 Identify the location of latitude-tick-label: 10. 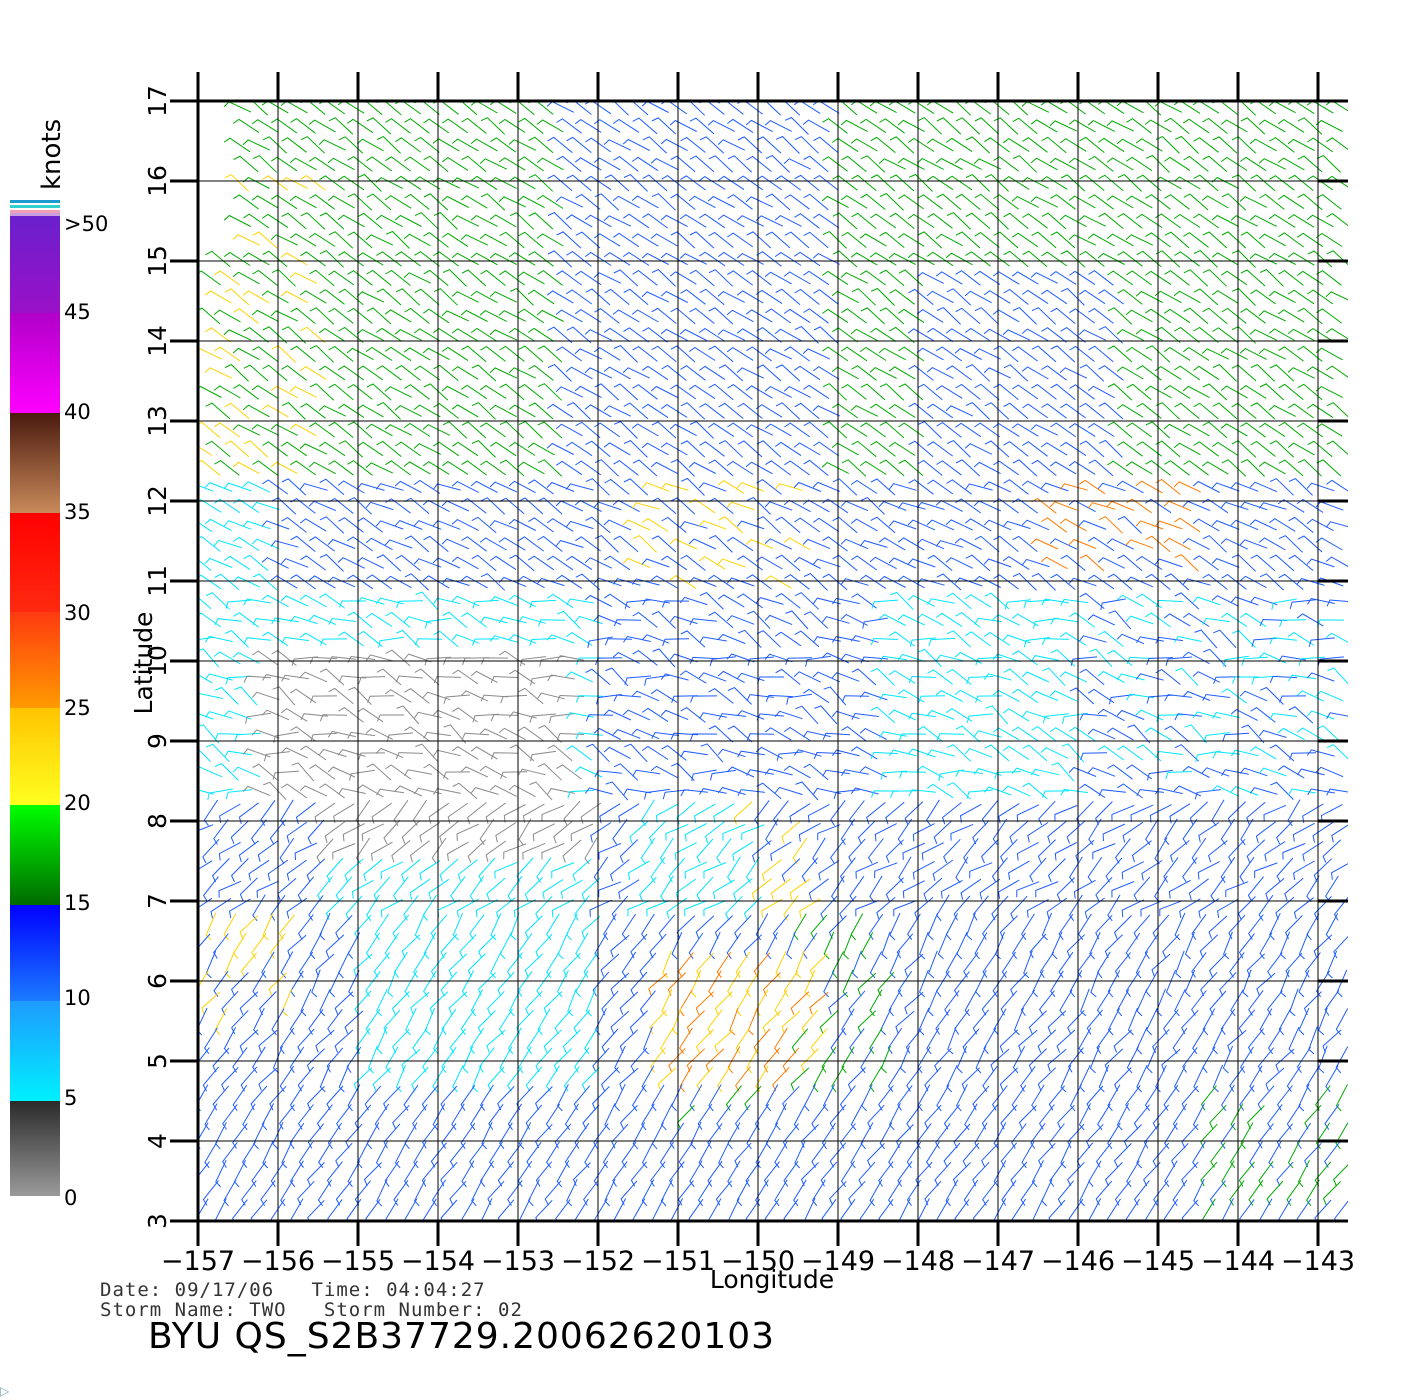
(157, 661).